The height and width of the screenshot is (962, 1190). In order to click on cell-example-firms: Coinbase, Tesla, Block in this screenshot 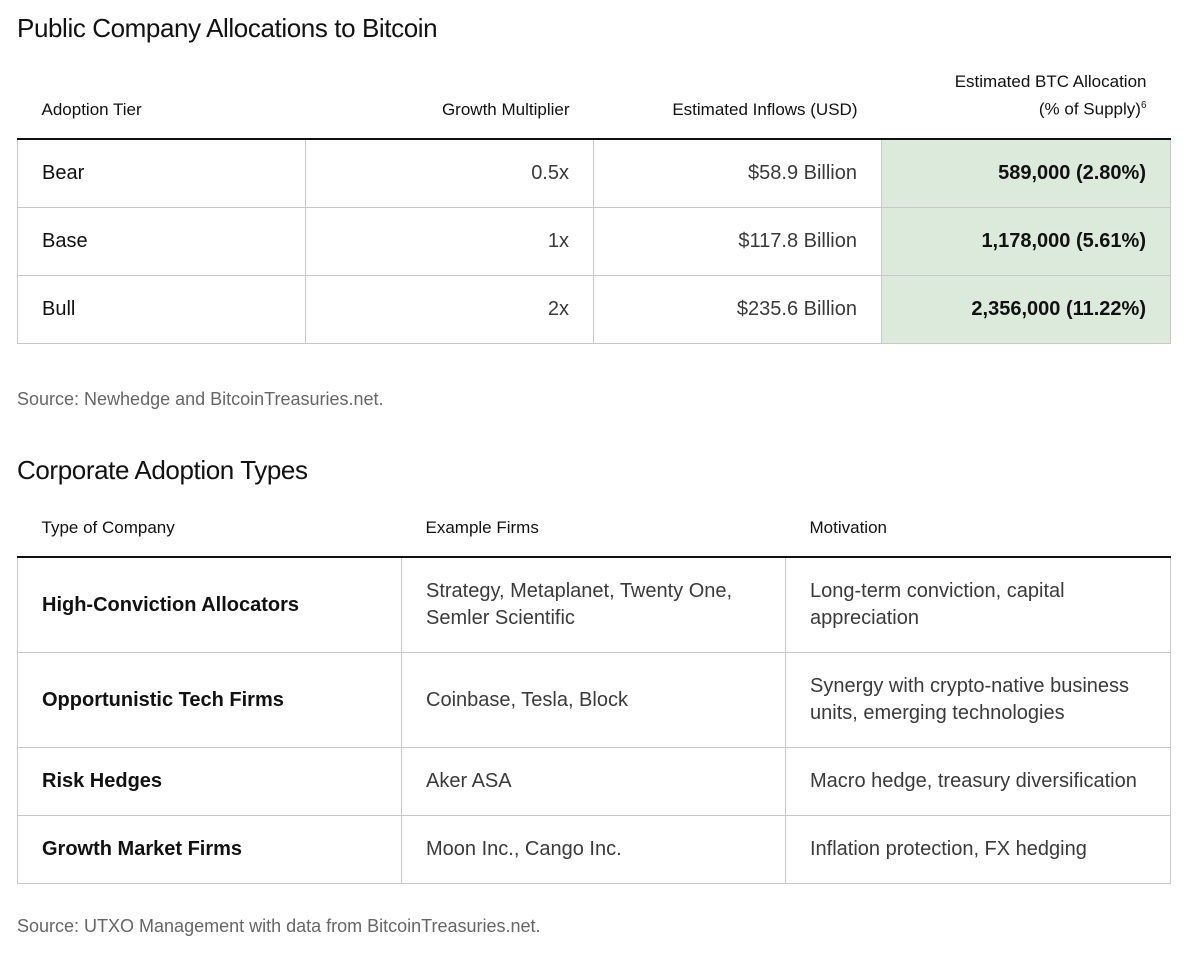, I will do `click(593, 700)`.